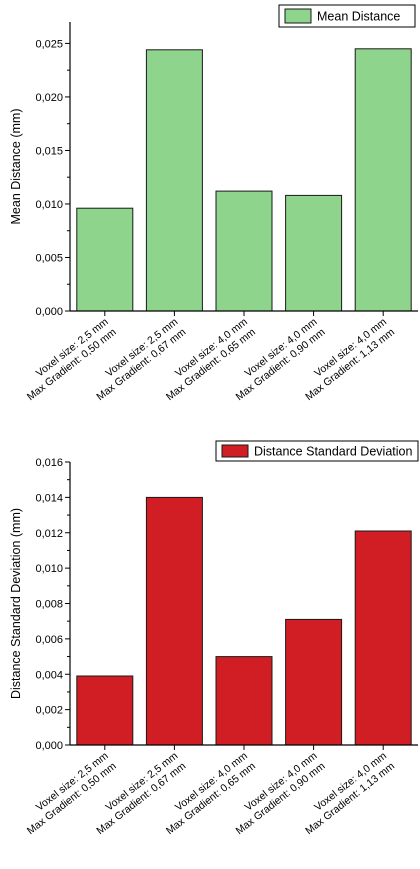 This screenshot has height=869, width=420. What do you see at coordinates (49, 44) in the screenshot?
I see `y-tick-label: 0,025` at bounding box center [49, 44].